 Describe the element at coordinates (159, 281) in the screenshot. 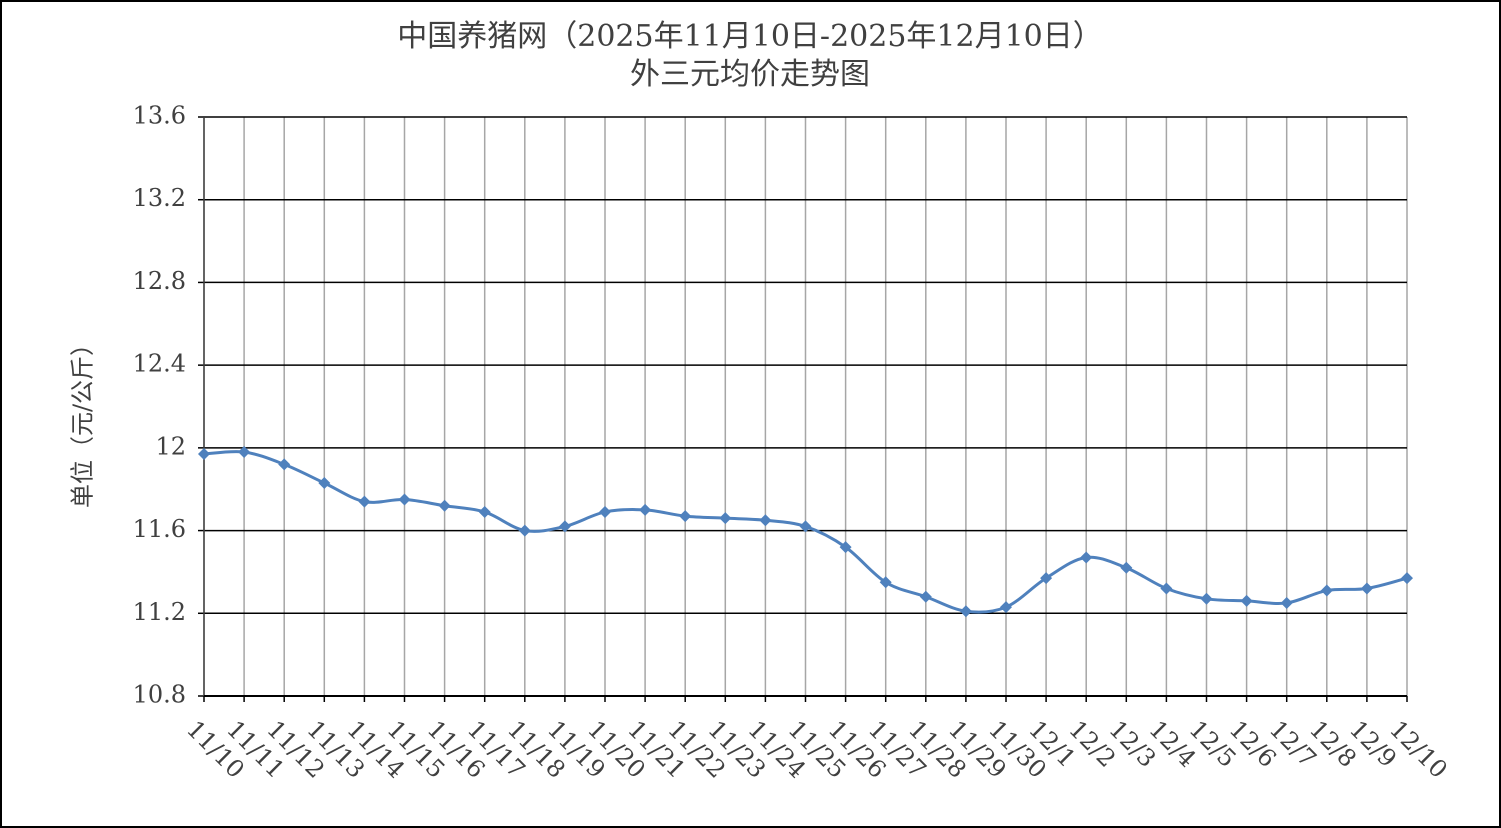

I see `y-tick-label: 12.8` at that location.